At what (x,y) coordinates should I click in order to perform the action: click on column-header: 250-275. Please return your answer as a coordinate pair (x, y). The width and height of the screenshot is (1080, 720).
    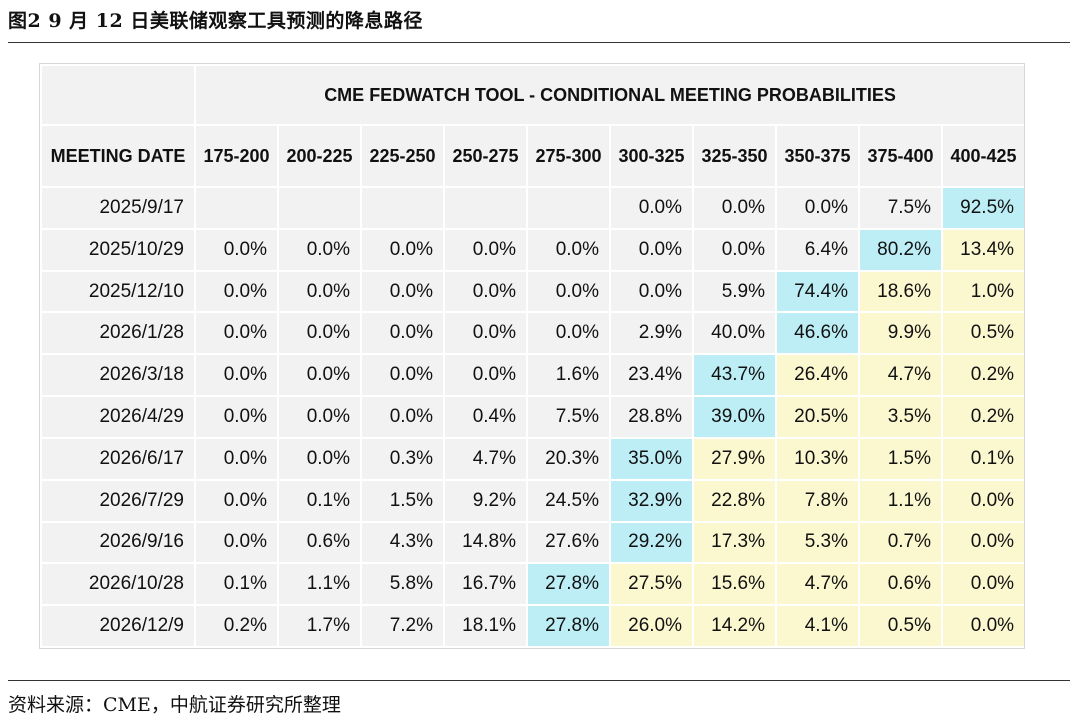
    Looking at the image, I should click on (485, 156).